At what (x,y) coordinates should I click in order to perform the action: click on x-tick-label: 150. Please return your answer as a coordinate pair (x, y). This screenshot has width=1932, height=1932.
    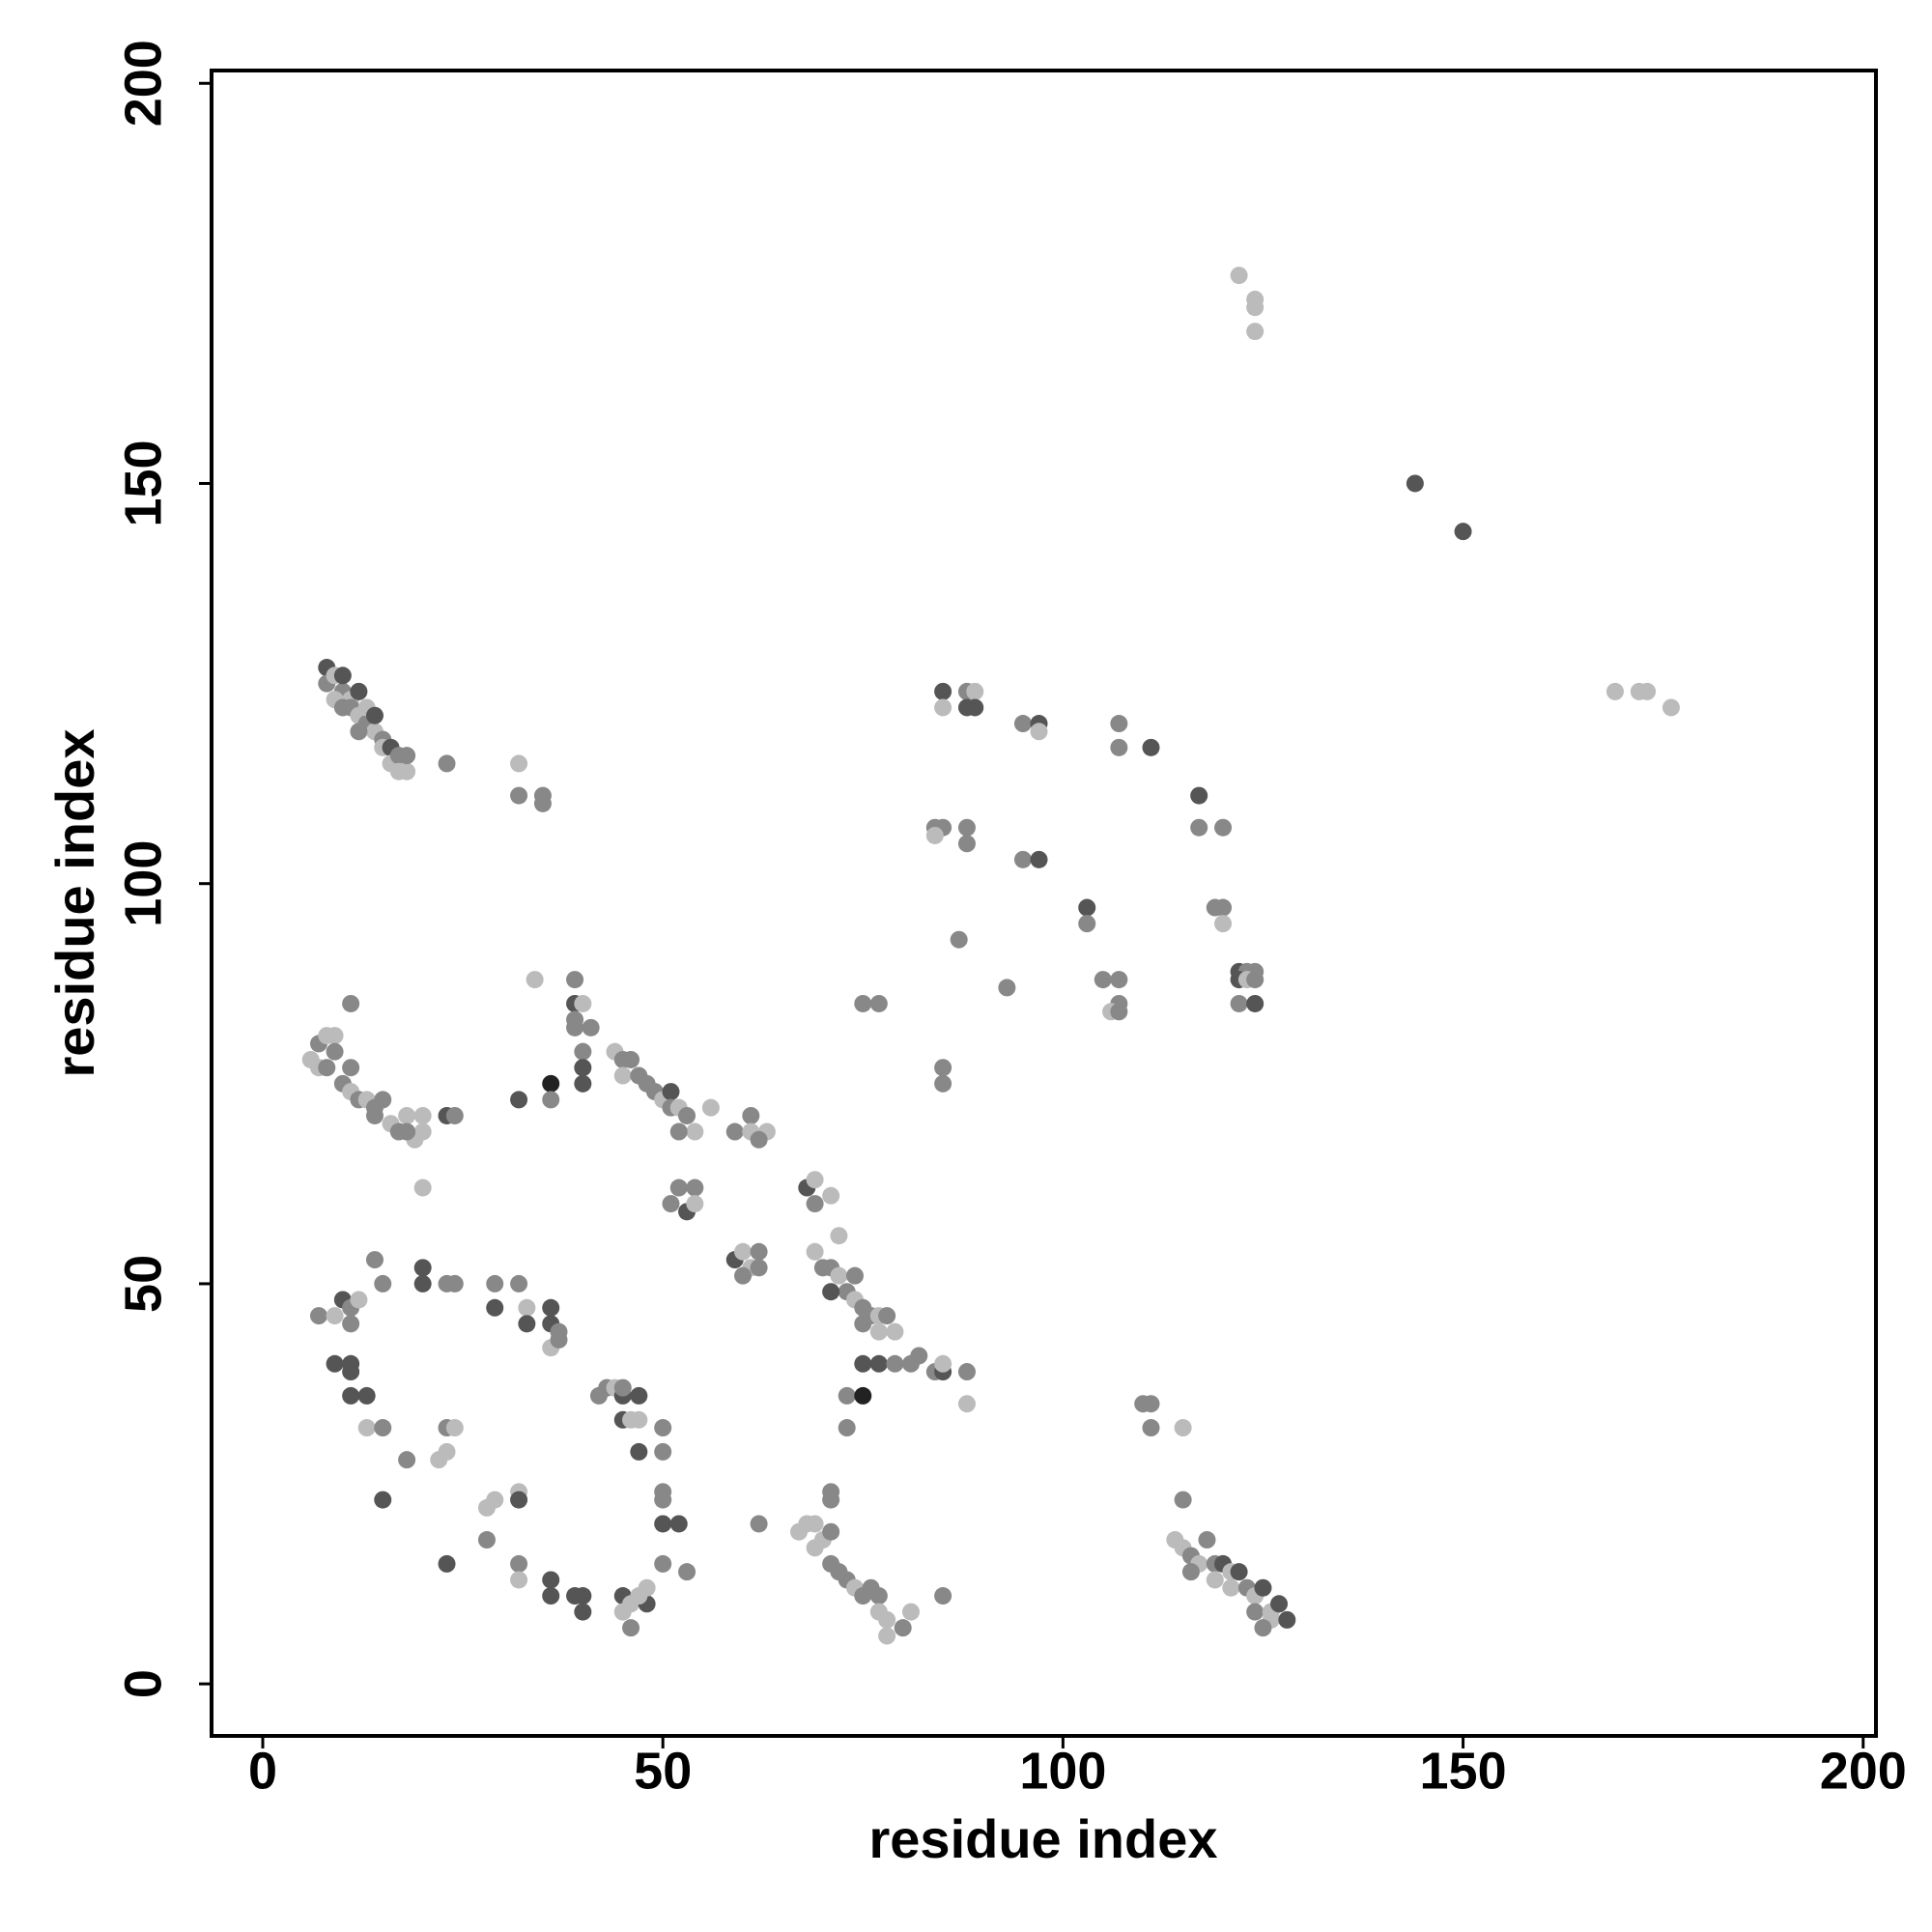
    Looking at the image, I should click on (1463, 1771).